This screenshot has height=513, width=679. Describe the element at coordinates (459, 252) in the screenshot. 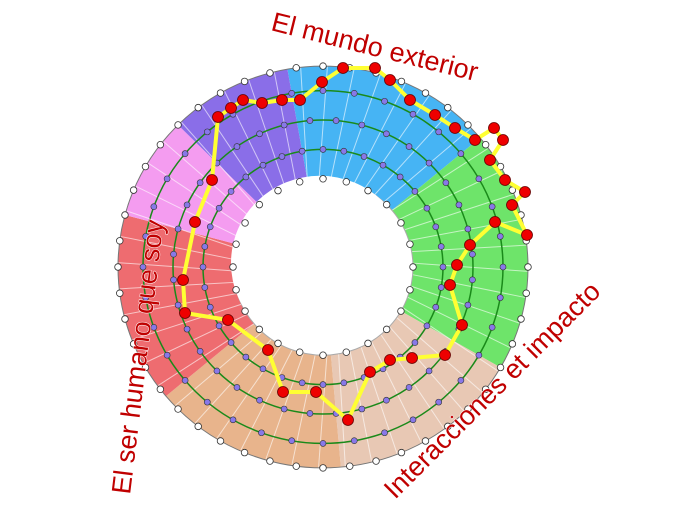

I see `sector-green` at that location.